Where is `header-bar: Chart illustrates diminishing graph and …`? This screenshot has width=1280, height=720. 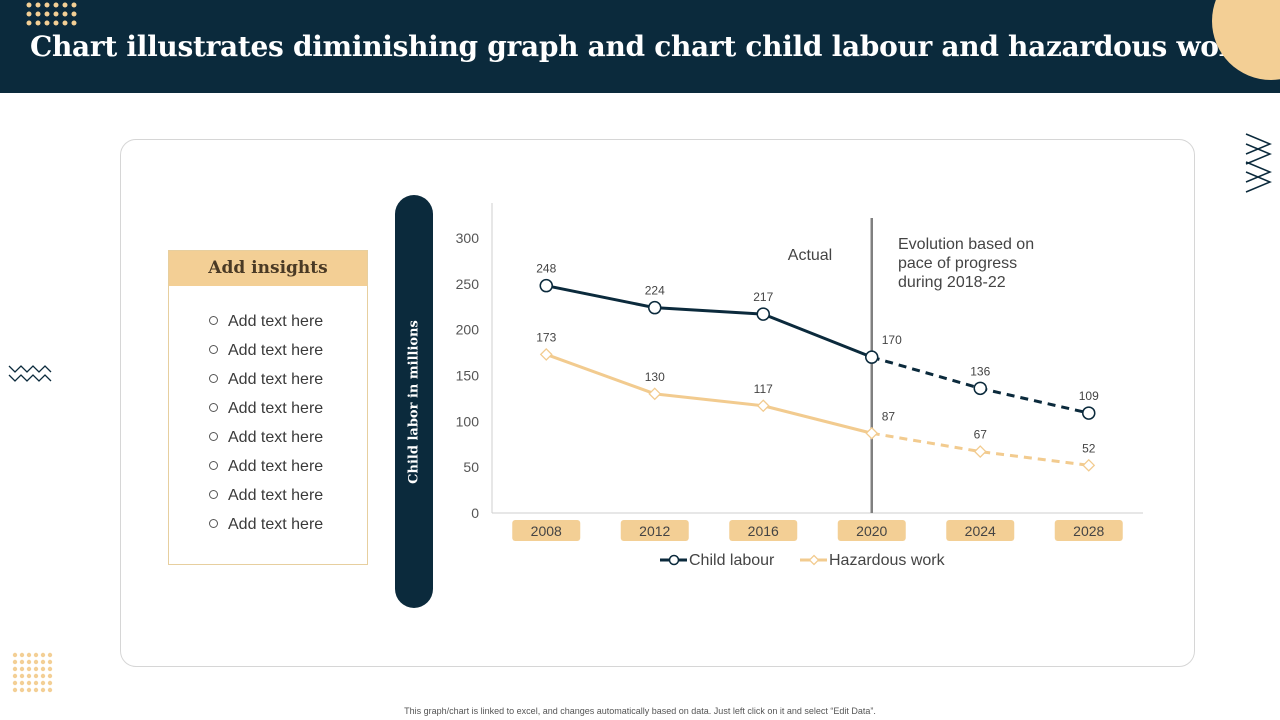 header-bar: Chart illustrates diminishing graph and … is located at coordinates (640, 46).